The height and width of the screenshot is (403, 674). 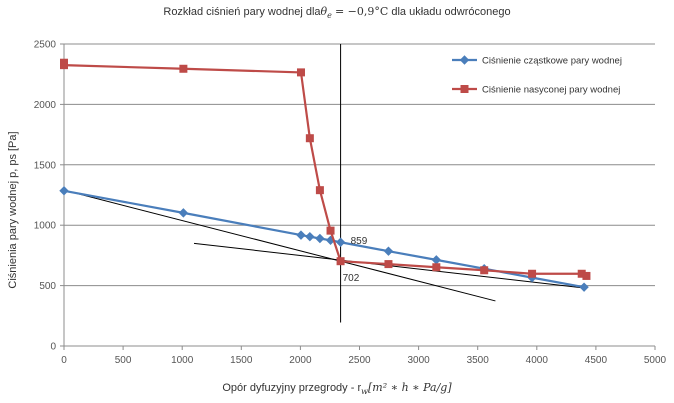 I want to click on x-tick-label: 4500, so click(x=596, y=360).